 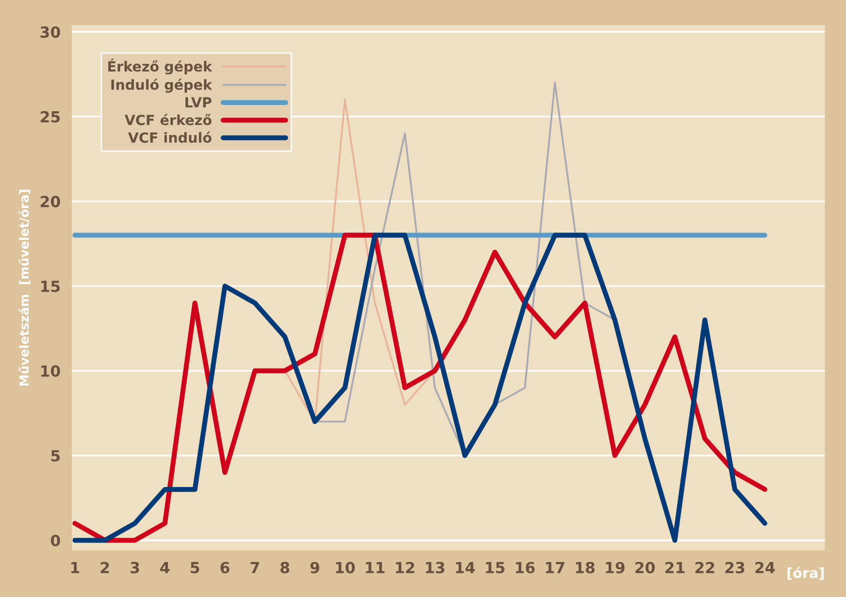 I want to click on x-tick-label: 19, so click(x=615, y=568).